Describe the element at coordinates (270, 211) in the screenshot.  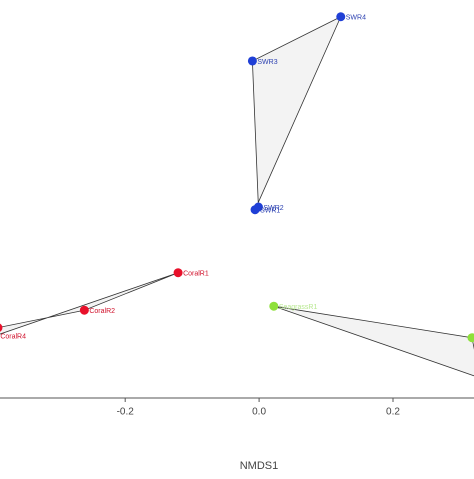
I see `point-label: SWR1` at that location.